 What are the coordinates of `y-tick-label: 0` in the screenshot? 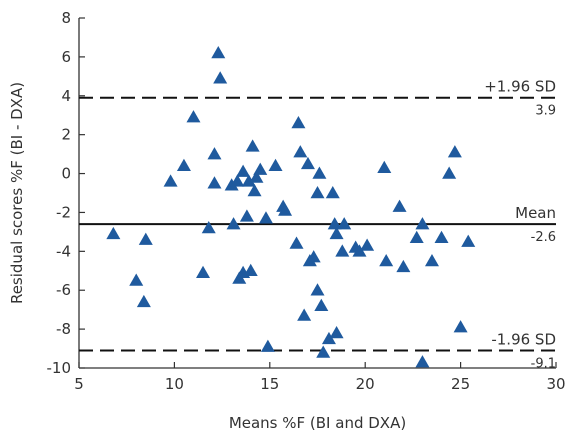 It's located at (66, 174).